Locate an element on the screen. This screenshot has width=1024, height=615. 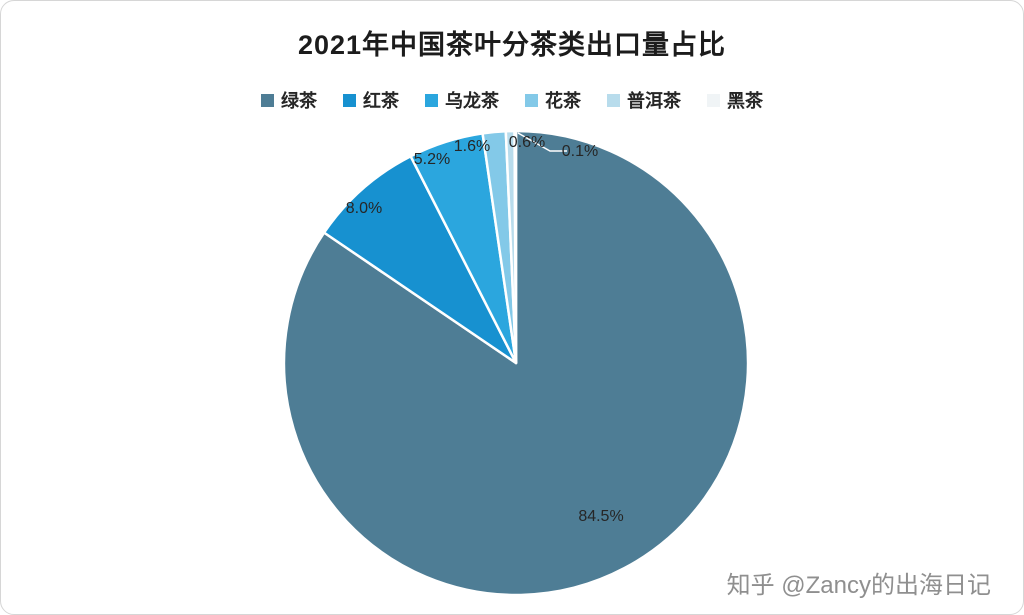
slice-label: 1.6% is located at coordinates (472, 146).